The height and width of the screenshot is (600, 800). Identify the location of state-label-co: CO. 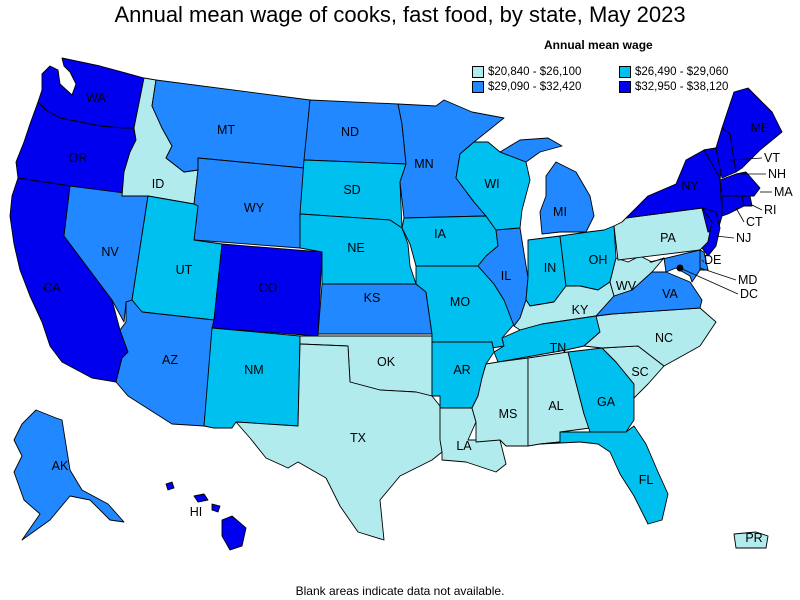
(268, 288).